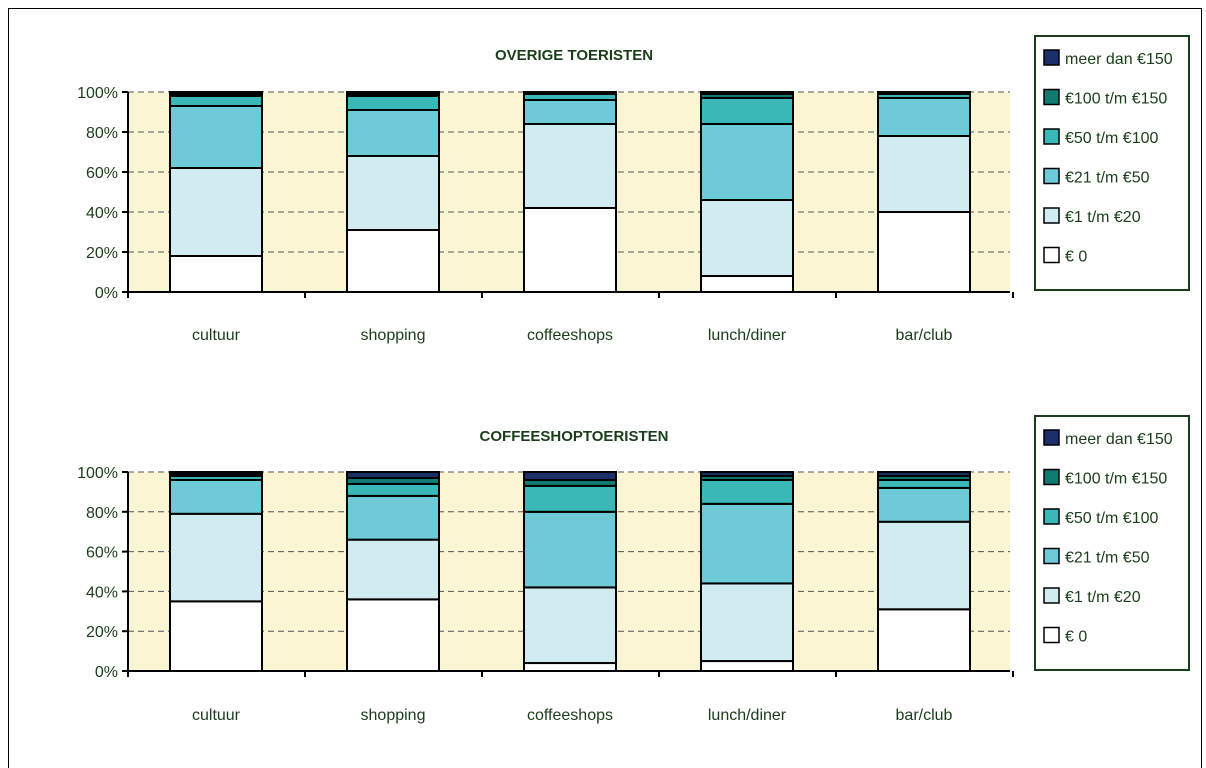  Describe the element at coordinates (574, 436) in the screenshot. I see `chart-title: COFFEESHOPTOERISTEN` at that location.